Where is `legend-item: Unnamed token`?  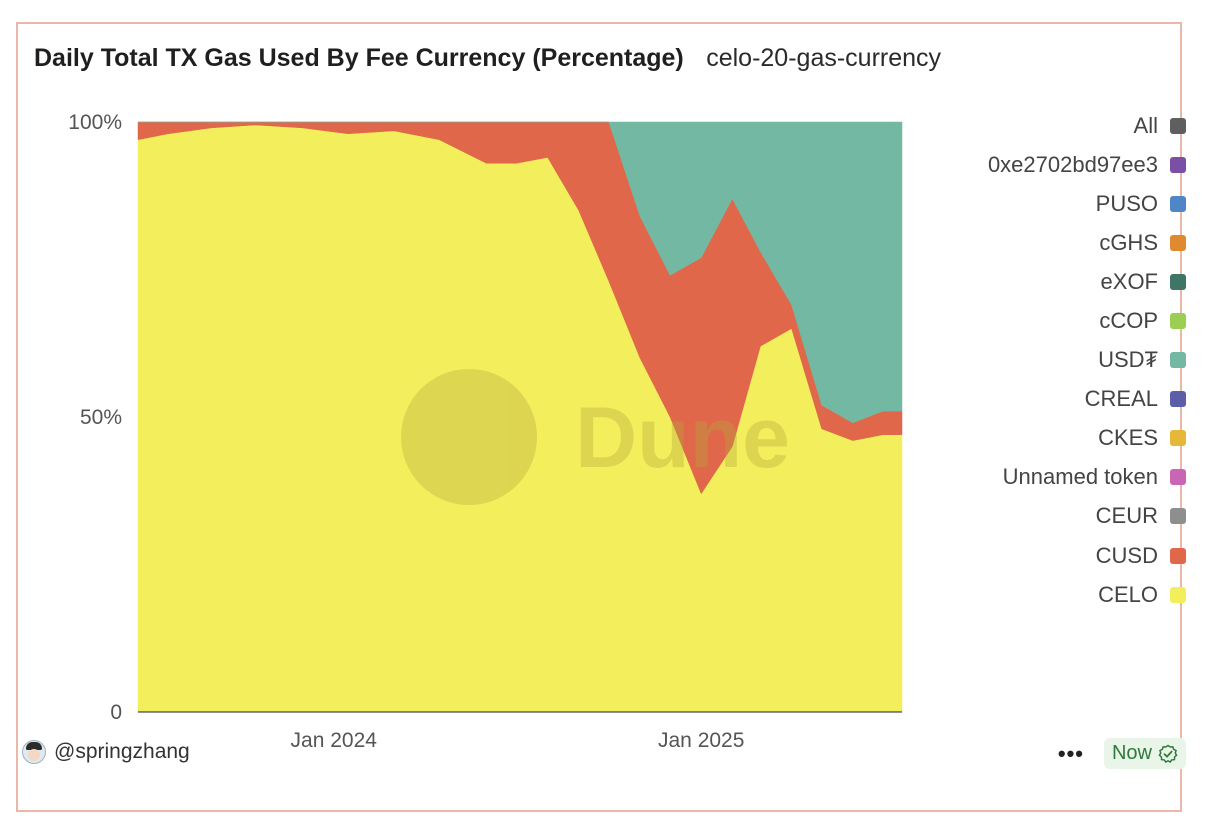
legend-item: Unnamed token is located at coordinates (1026, 477).